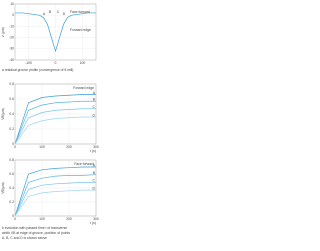  What do you see at coordinates (11, 49) in the screenshot?
I see `y-tick-label: -30` at bounding box center [11, 49].